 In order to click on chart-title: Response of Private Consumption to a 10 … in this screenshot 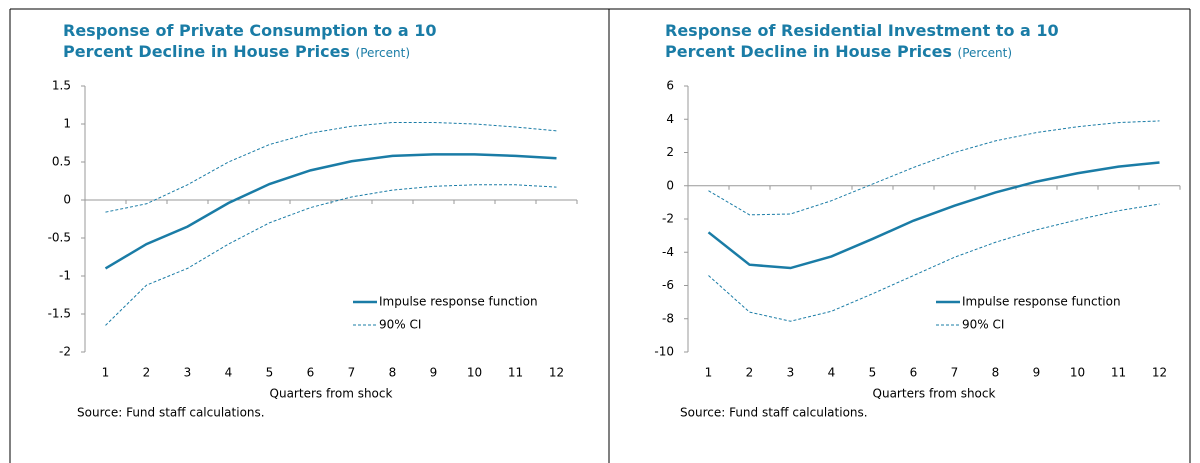, I will do `click(273, 42)`.